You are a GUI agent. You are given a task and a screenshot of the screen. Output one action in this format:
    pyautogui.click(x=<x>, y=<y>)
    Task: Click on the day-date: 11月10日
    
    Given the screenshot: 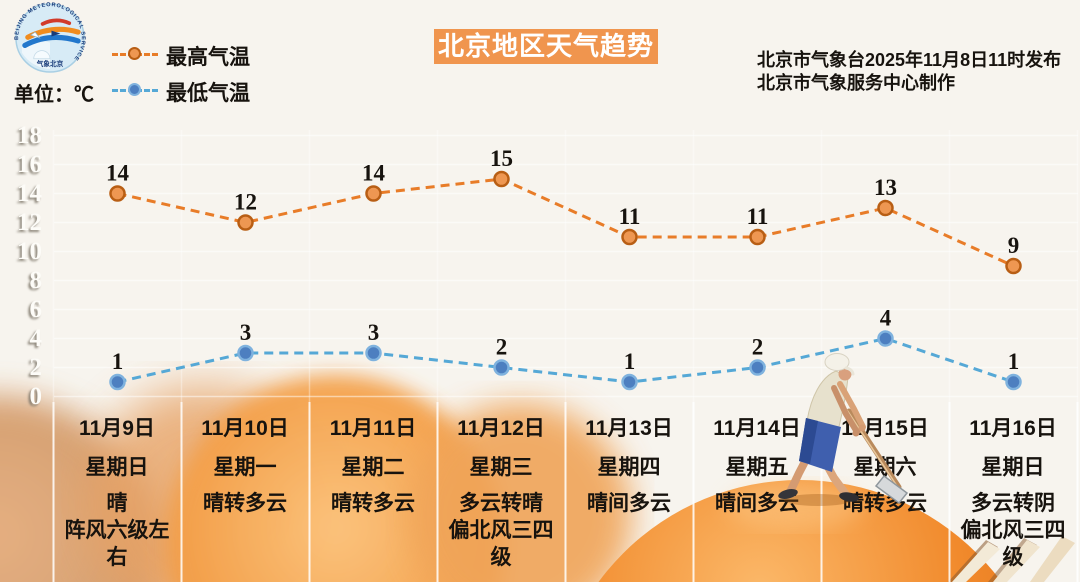 What is the action you would take?
    pyautogui.click(x=245, y=428)
    